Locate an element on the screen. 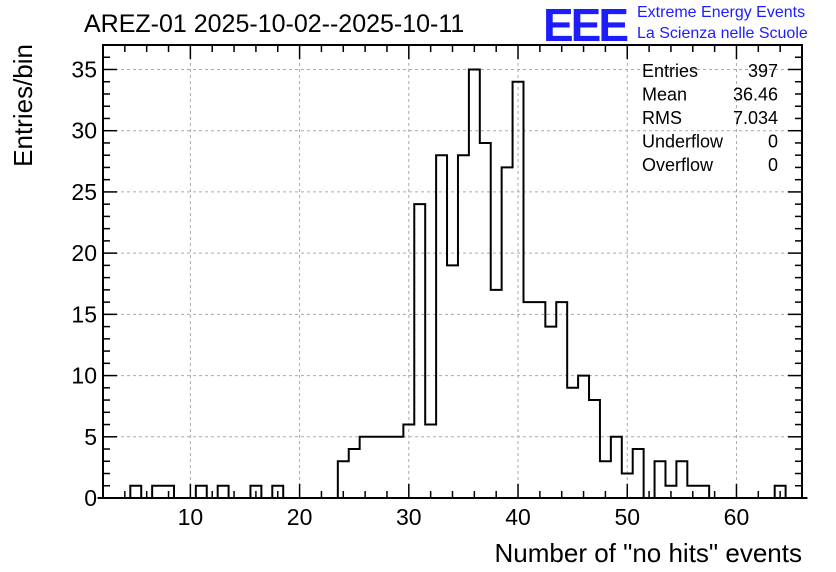 The image size is (836, 572). stat-label: Mean is located at coordinates (664, 95).